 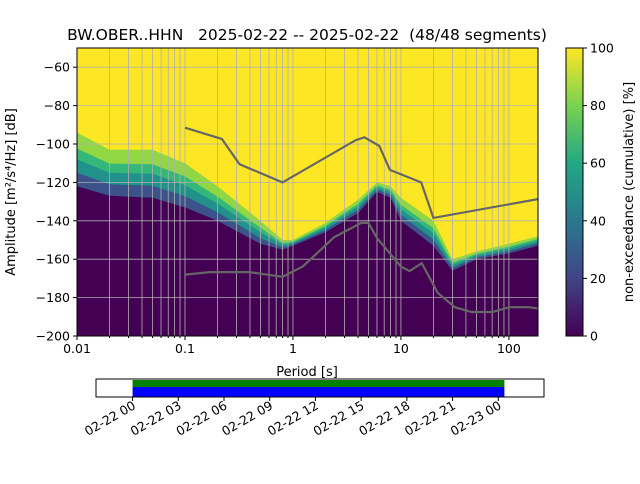 I want to click on time-tick-label: 02-22 18, so click(x=384, y=418).